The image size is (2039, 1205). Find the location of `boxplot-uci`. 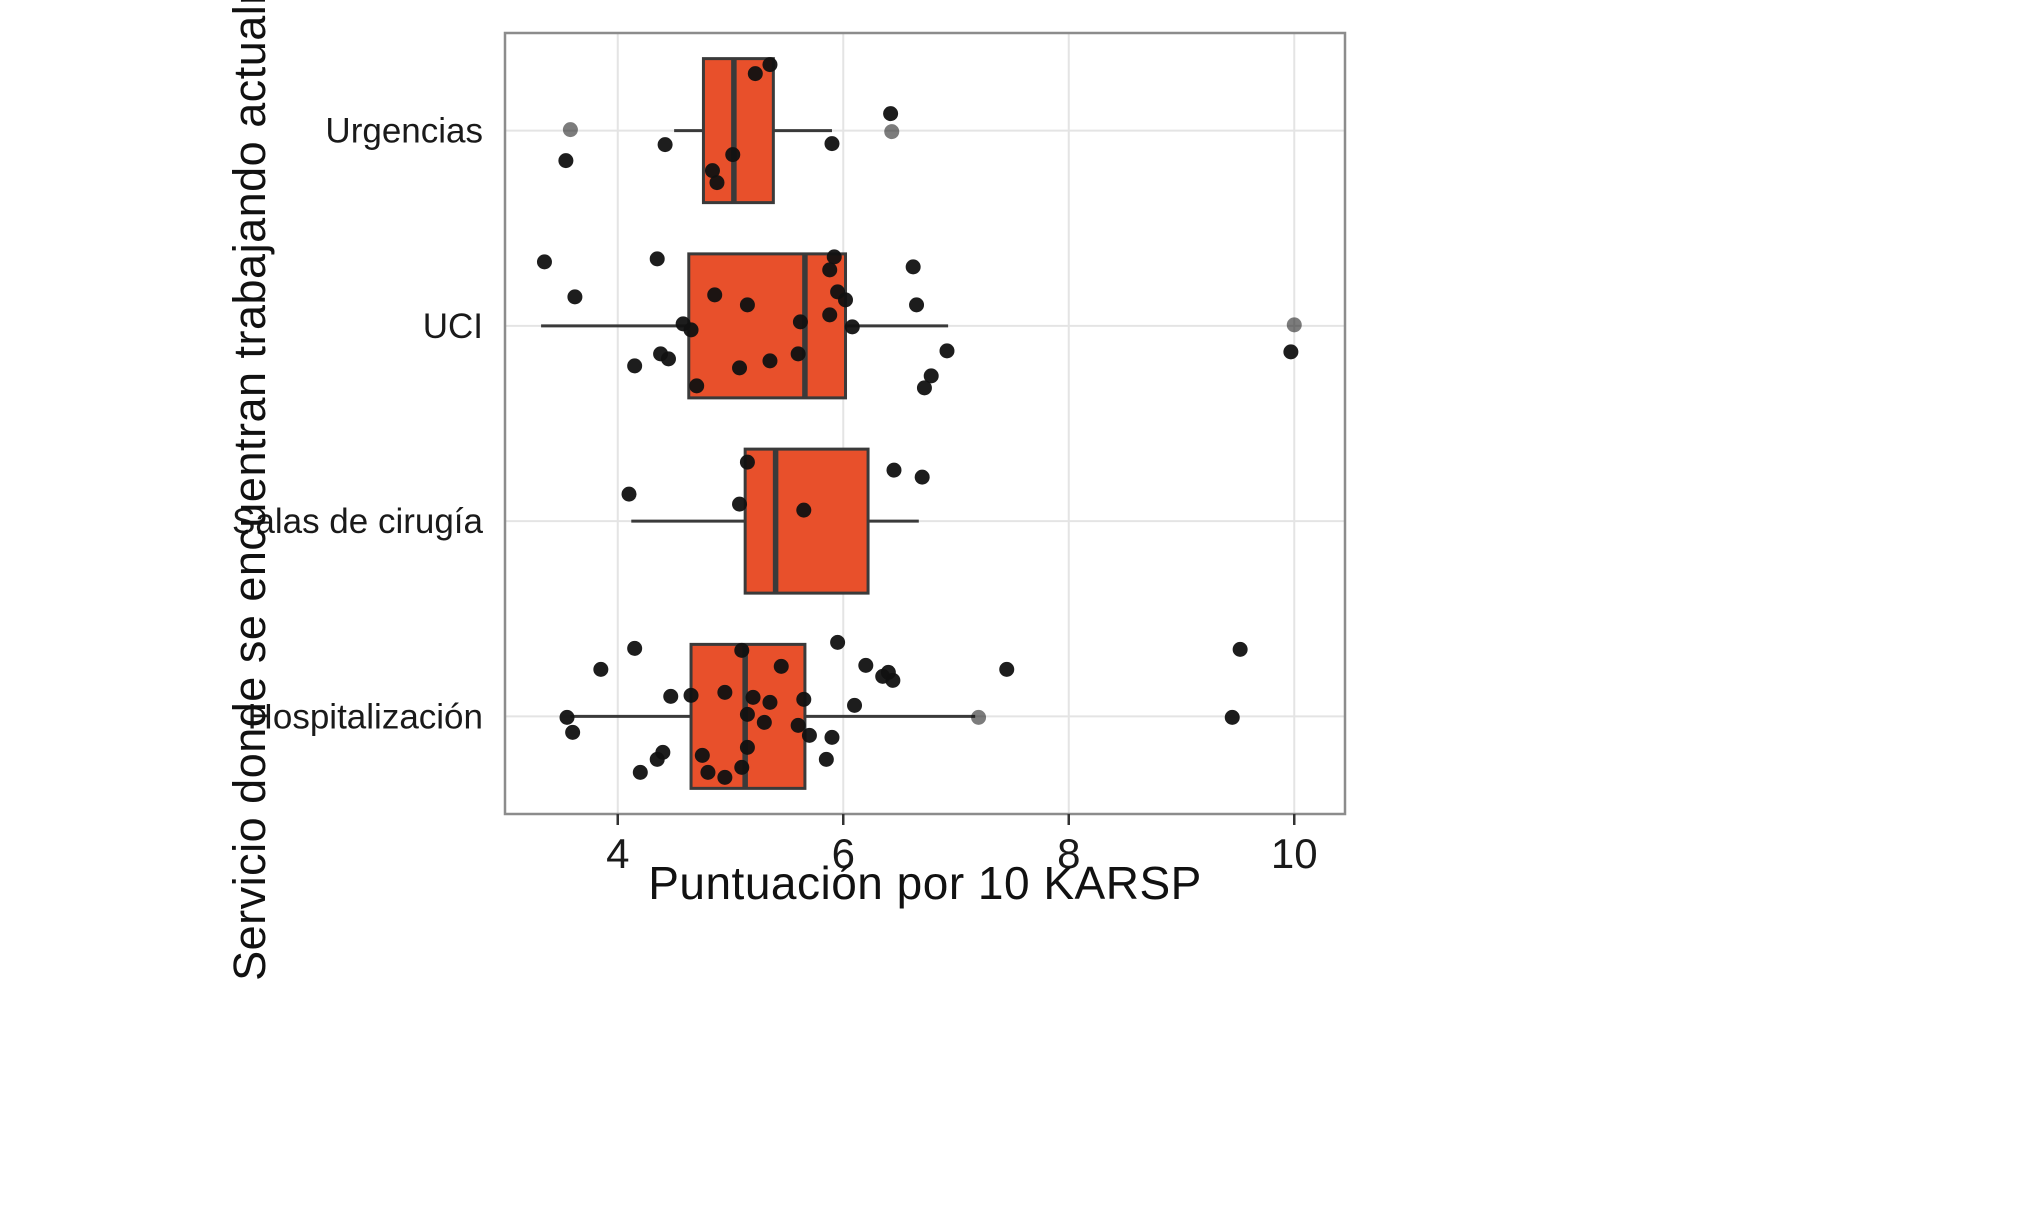

boxplot-uci is located at coordinates (745, 326).